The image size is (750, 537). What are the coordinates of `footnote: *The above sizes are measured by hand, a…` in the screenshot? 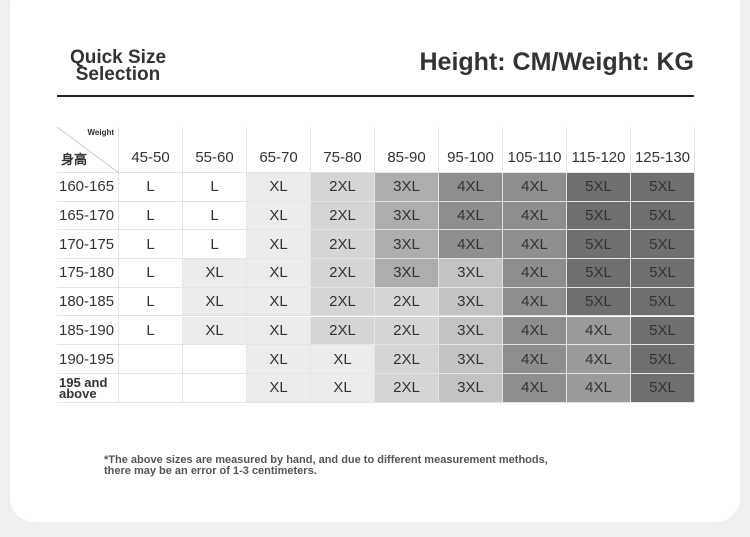 It's located at (326, 465).